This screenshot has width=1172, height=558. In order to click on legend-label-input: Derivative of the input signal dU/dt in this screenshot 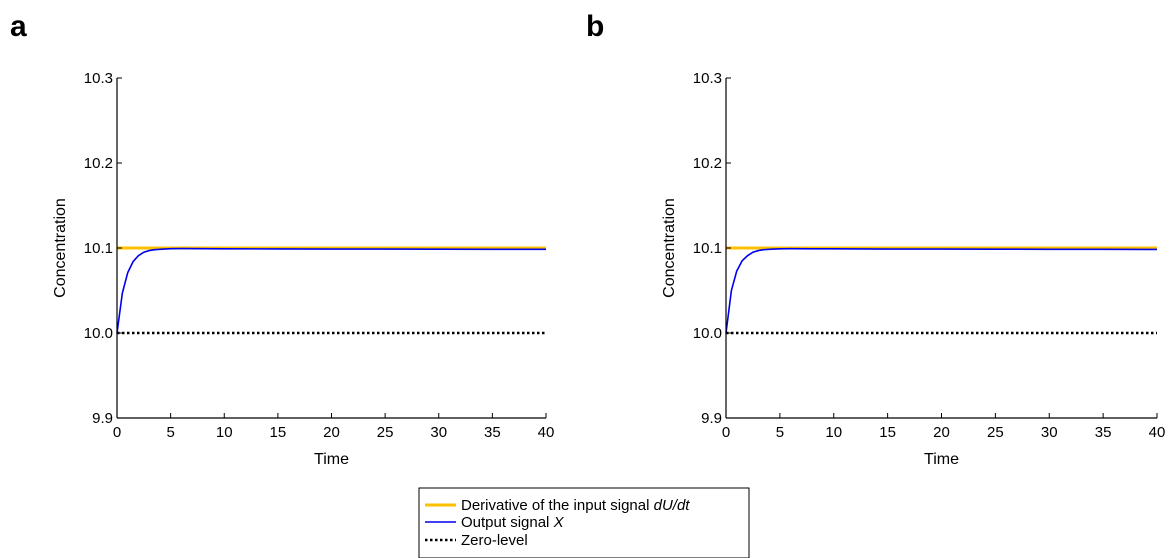, I will do `click(575, 505)`.